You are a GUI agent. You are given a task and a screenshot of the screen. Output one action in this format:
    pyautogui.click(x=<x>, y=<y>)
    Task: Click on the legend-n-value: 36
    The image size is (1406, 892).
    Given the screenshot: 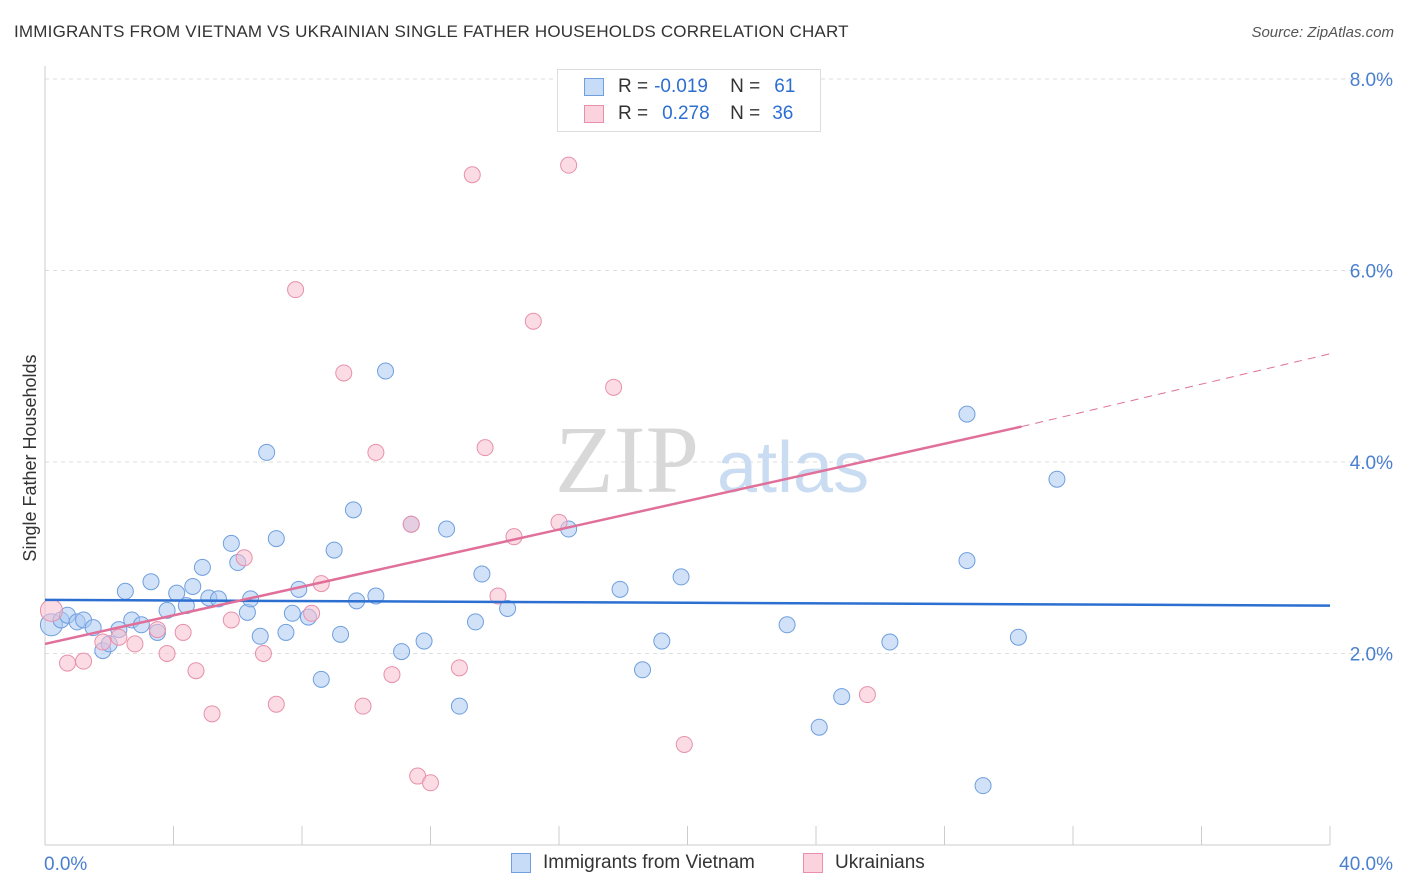 What is the action you would take?
    pyautogui.click(x=783, y=113)
    